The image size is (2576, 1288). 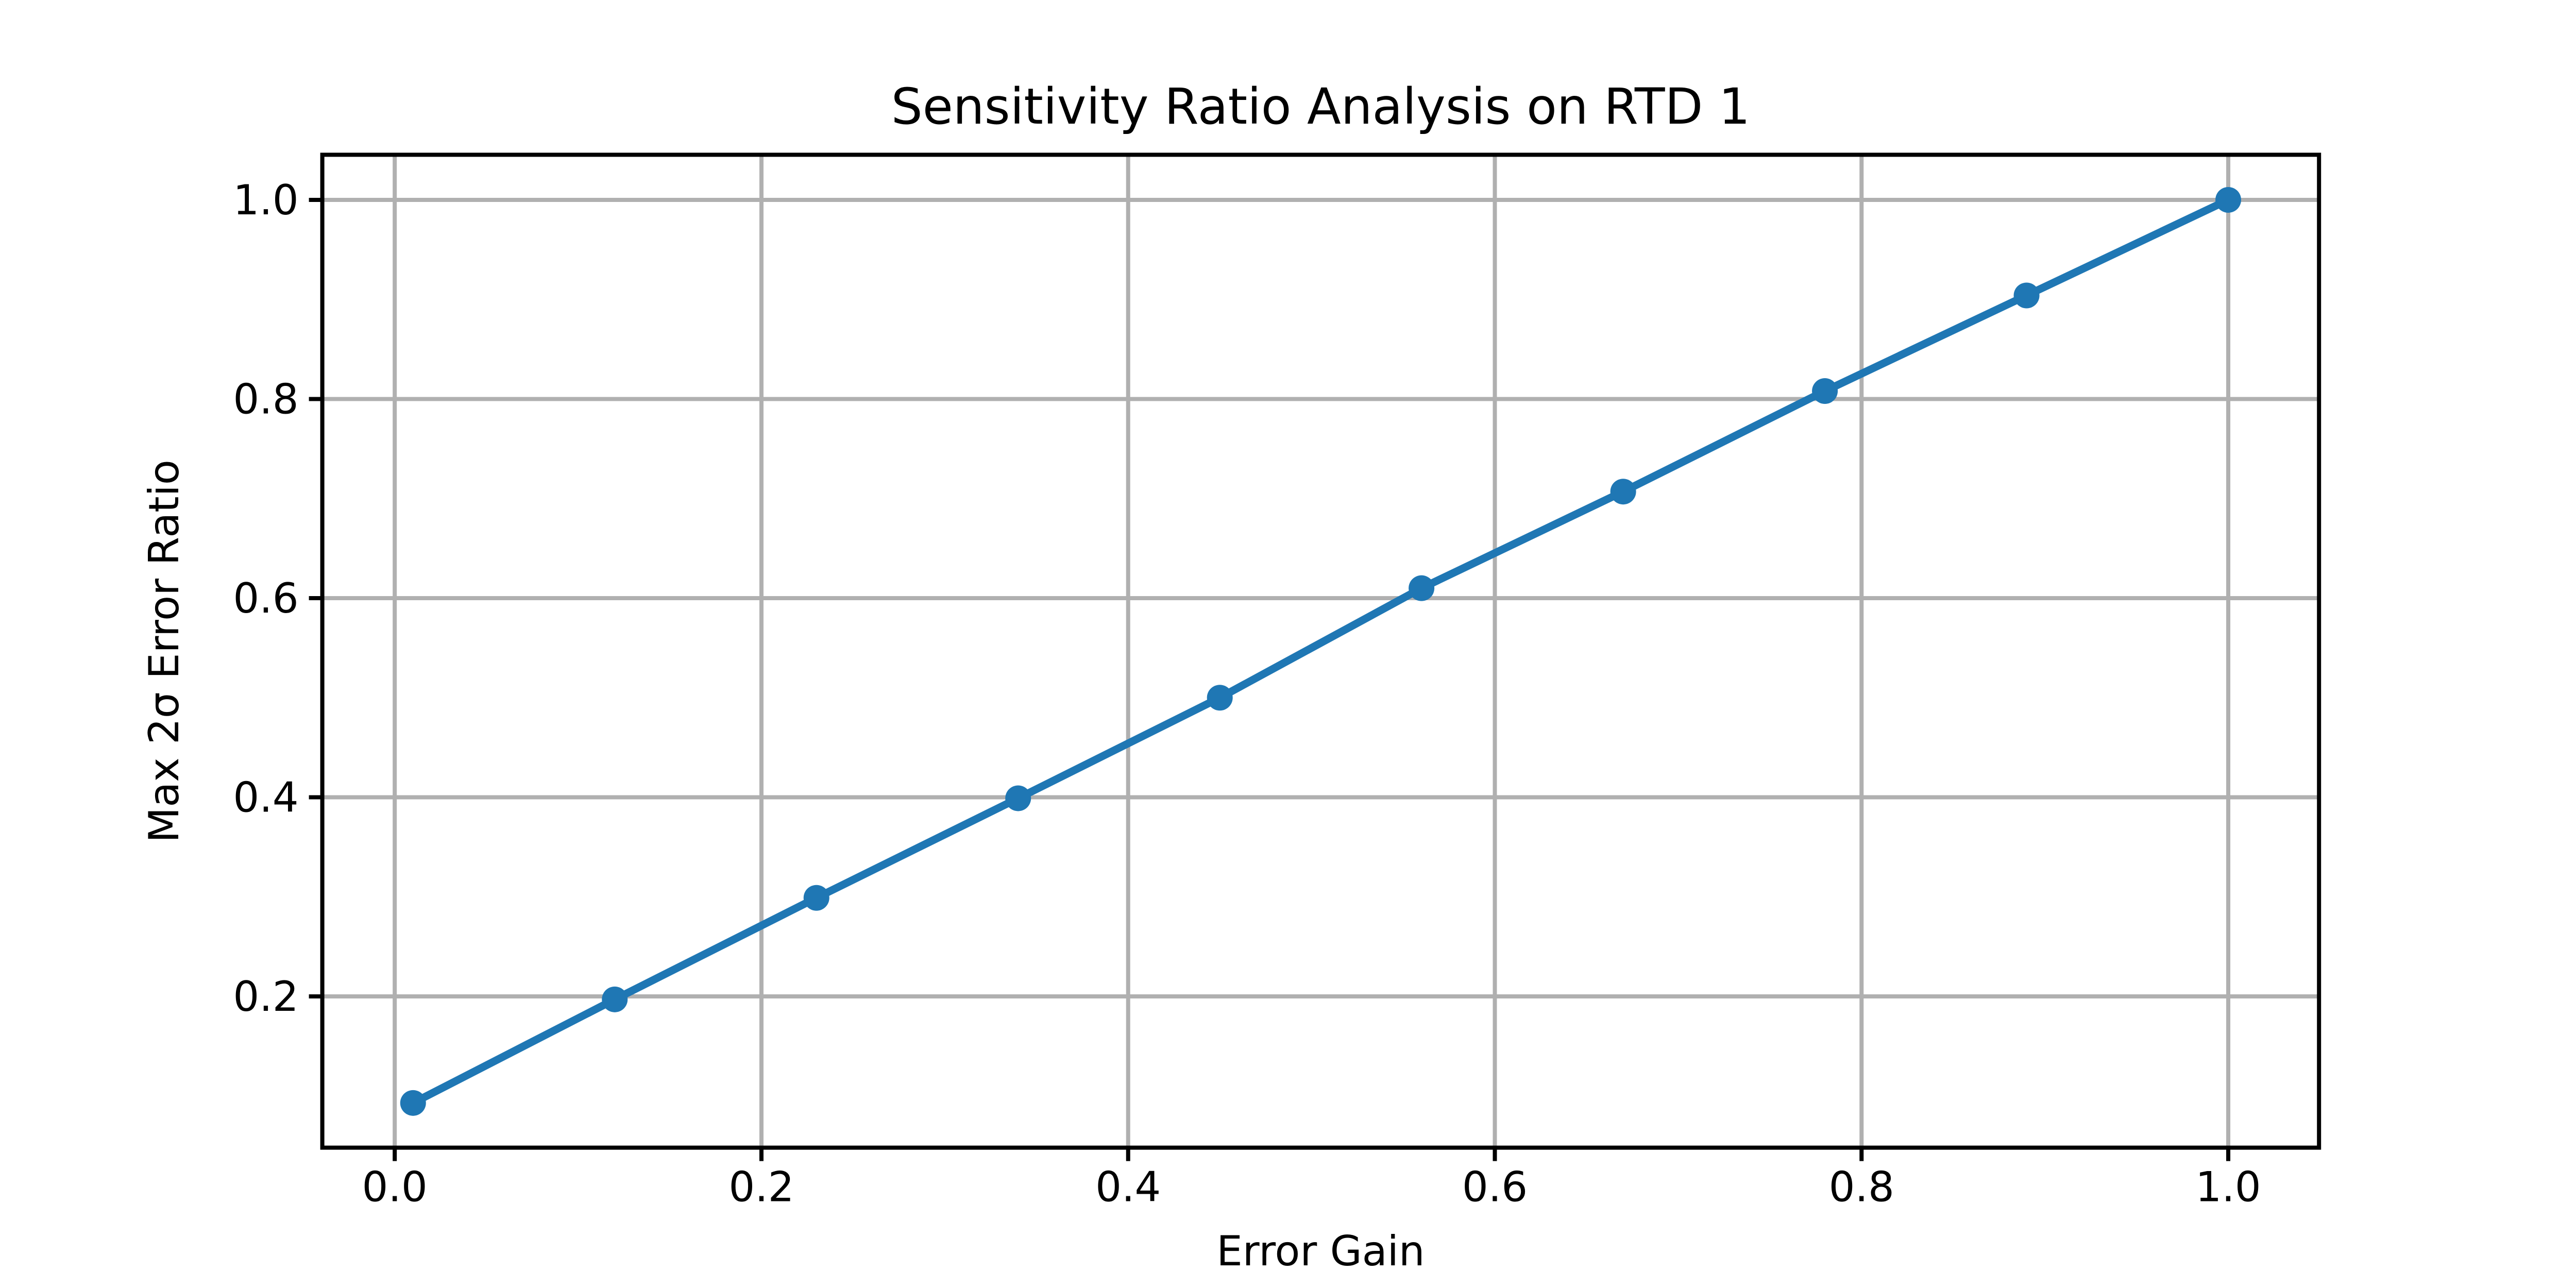 What do you see at coordinates (761, 1187) in the screenshot?
I see `x-tick-label: 0.2` at bounding box center [761, 1187].